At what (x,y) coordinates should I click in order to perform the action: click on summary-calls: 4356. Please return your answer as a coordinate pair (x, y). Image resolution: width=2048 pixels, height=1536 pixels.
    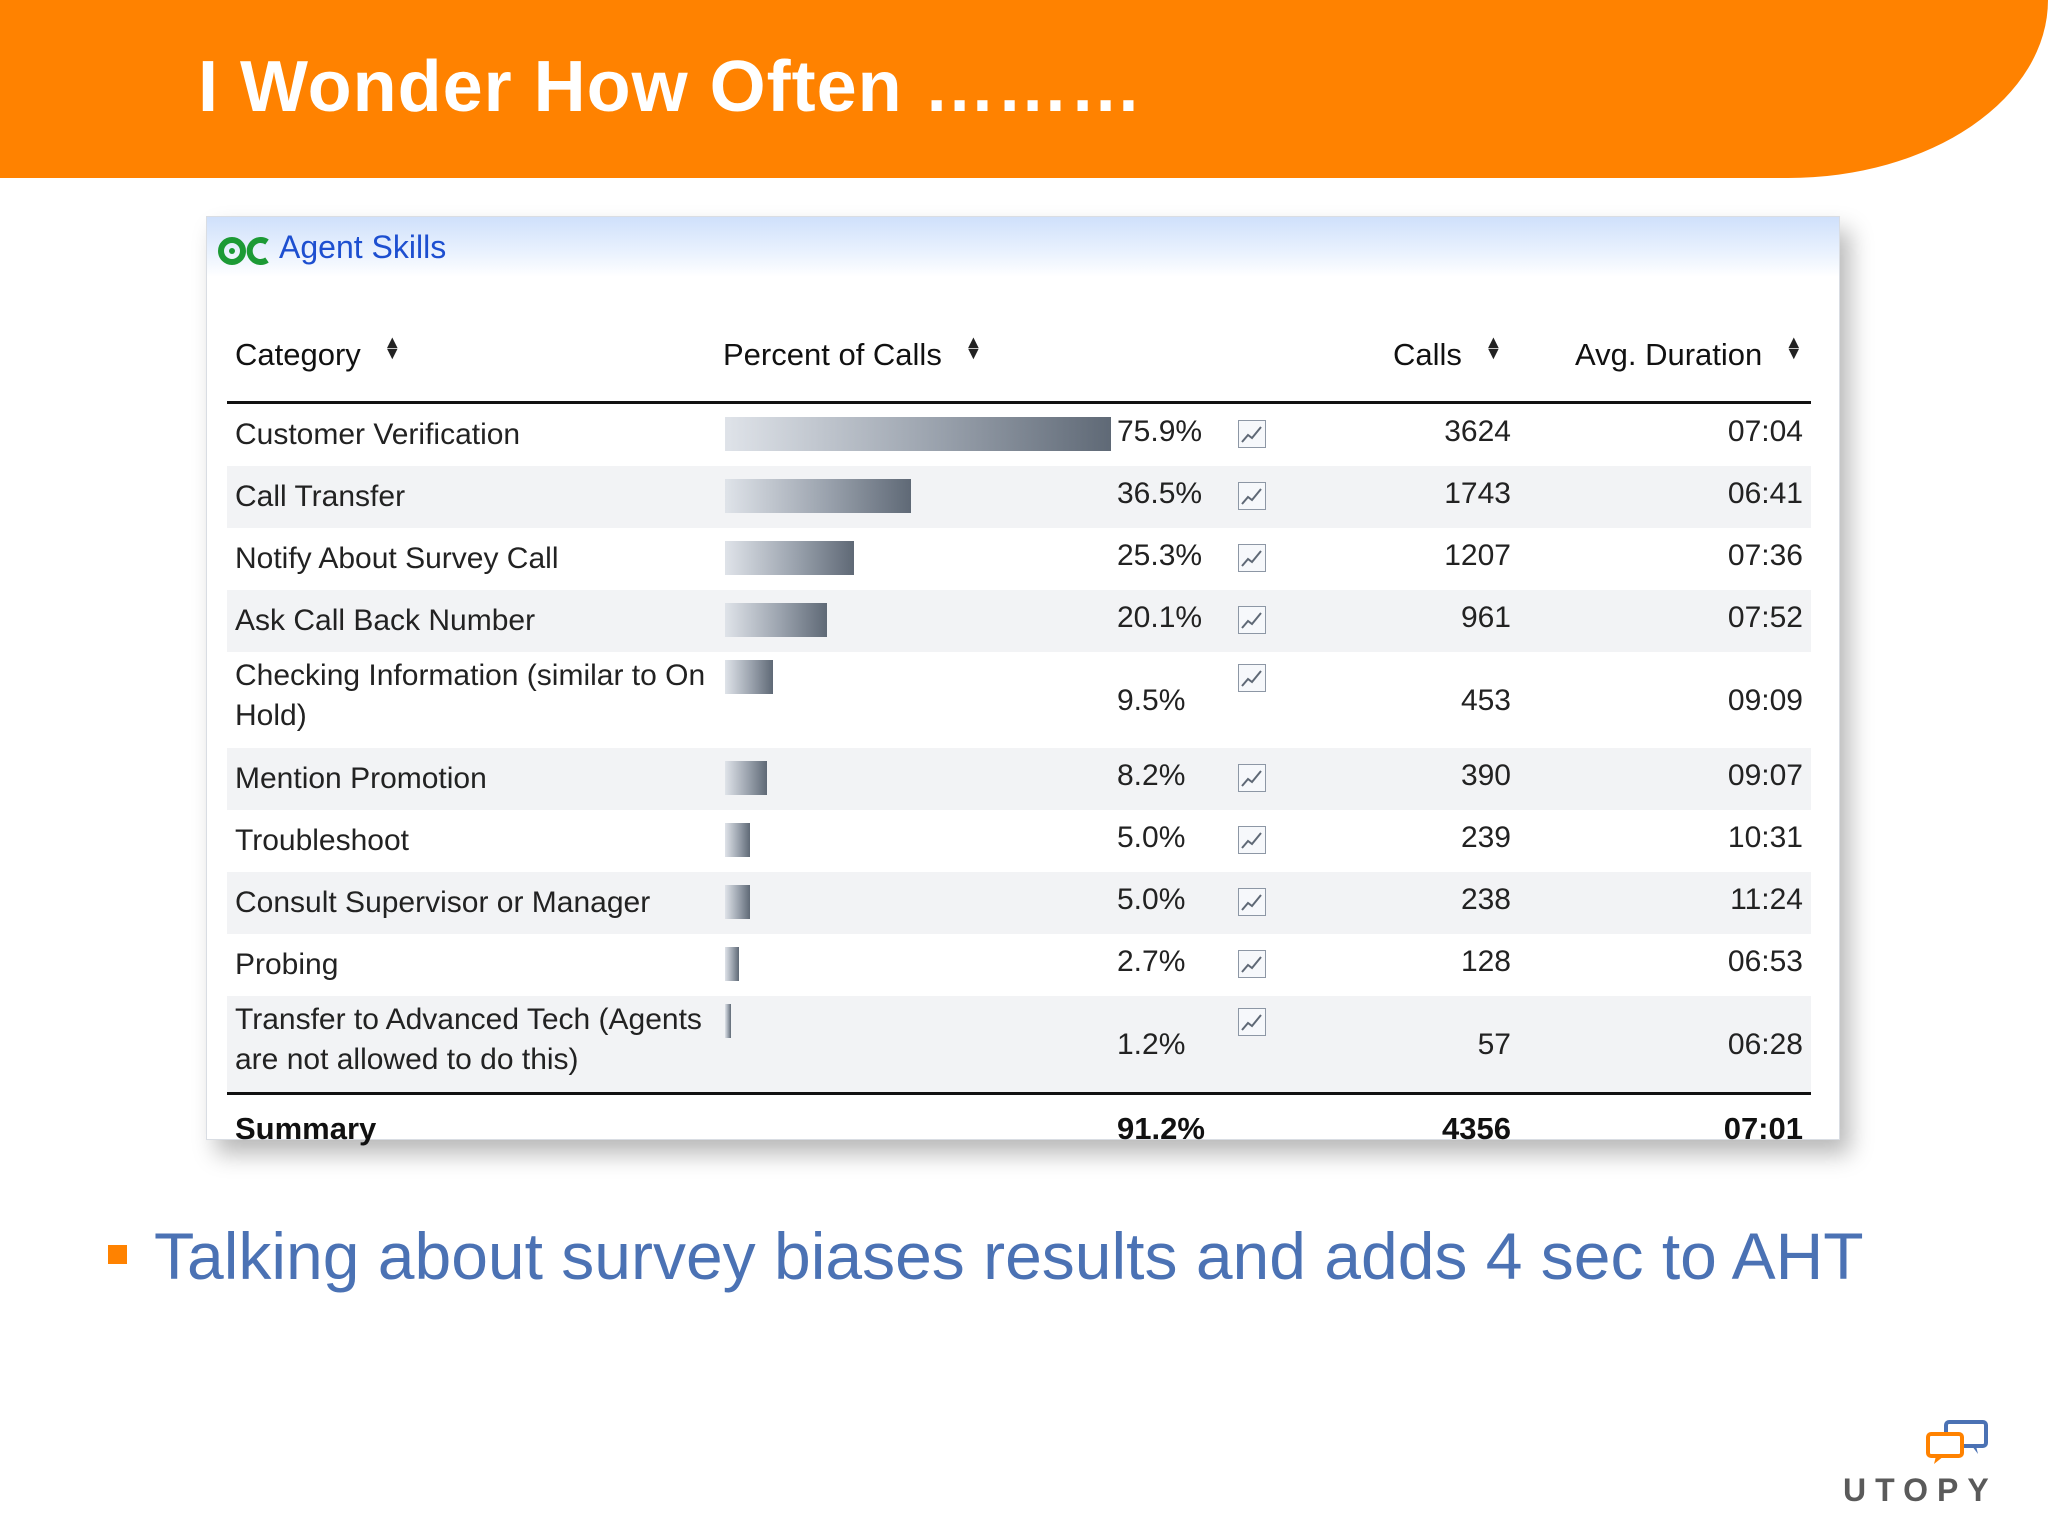
    Looking at the image, I should click on (1476, 1128).